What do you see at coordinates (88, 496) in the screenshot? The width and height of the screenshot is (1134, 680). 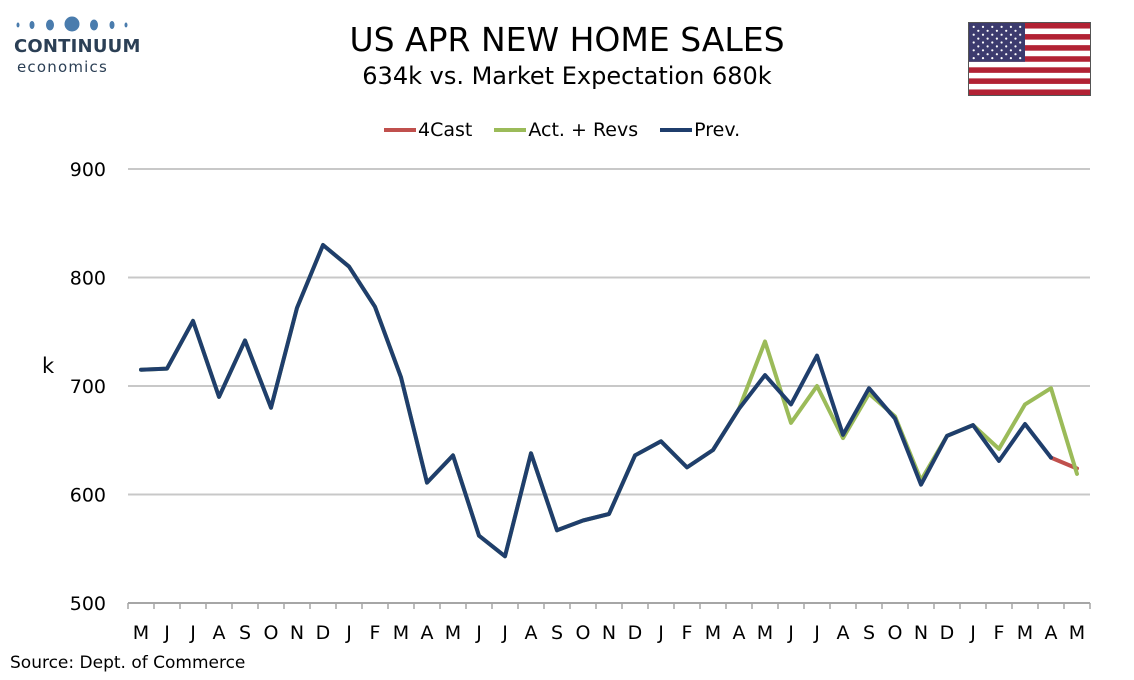 I see `y-tick-label: 600` at bounding box center [88, 496].